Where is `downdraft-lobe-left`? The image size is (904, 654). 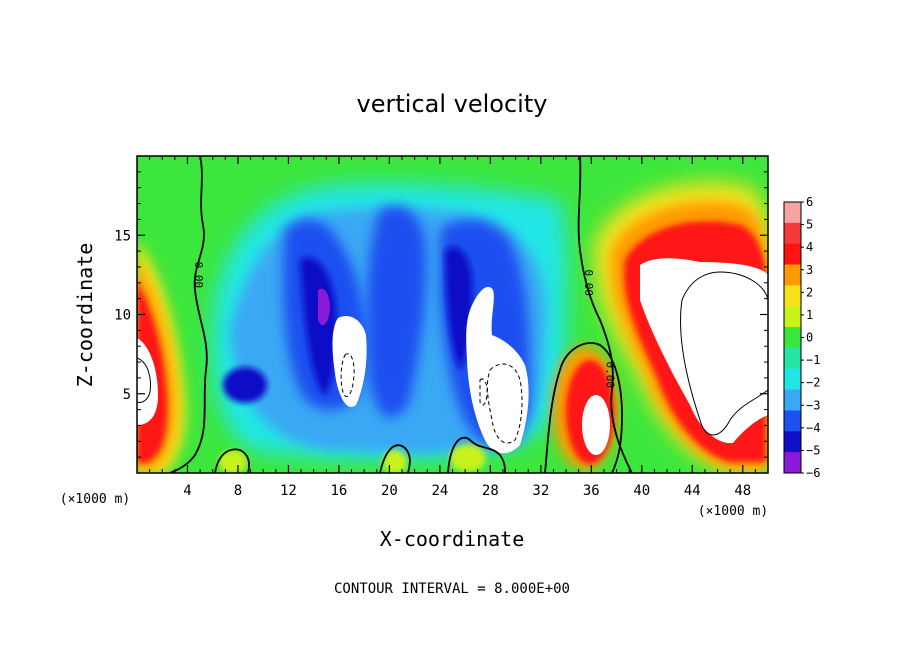
downdraft-lobe-left is located at coordinates (245, 385).